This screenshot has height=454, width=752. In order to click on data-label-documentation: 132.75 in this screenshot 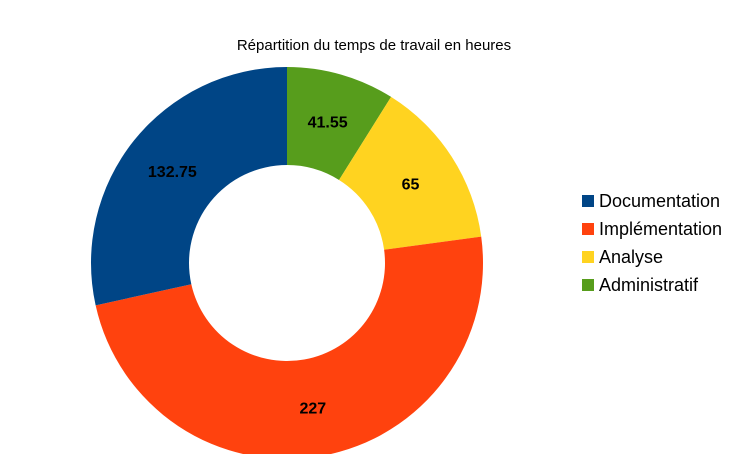, I will do `click(172, 172)`.